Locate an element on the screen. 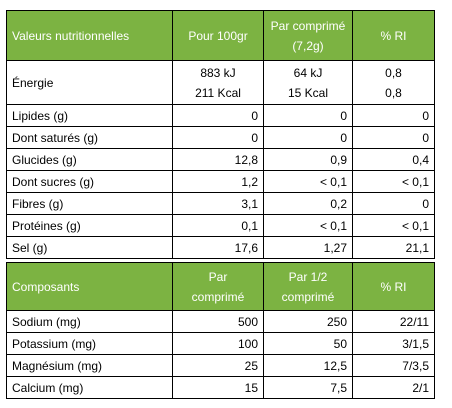  header-per-tablet-line2: (7,2g) is located at coordinates (308, 45).